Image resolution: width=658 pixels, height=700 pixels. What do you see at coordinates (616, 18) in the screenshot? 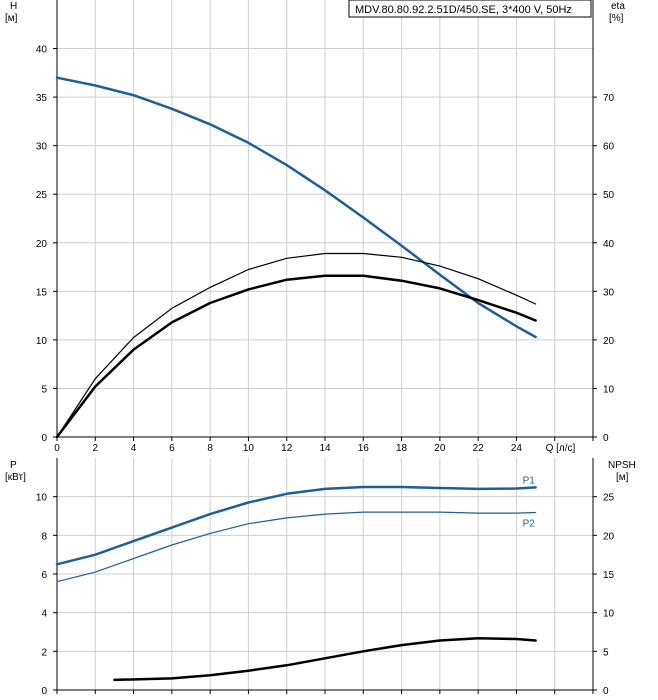
I see `eta-ylabel-unit: [%]` at bounding box center [616, 18].